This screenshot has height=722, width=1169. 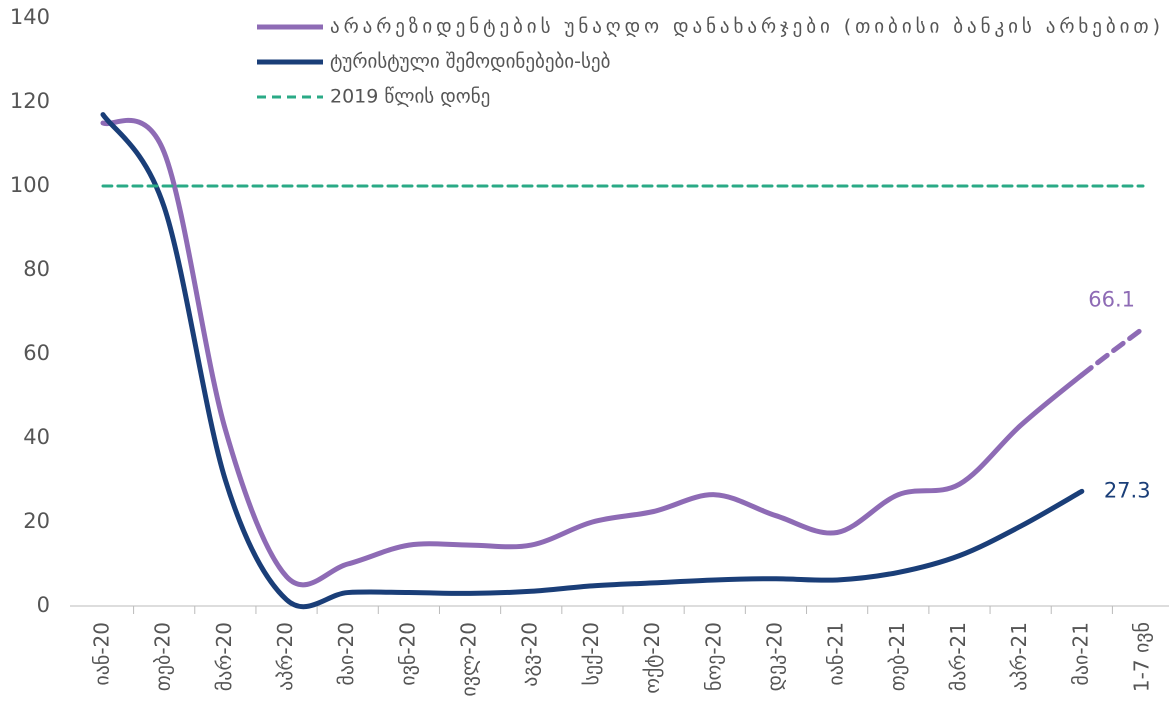 I want to click on x-tick-label: იან-20, so click(x=102, y=654).